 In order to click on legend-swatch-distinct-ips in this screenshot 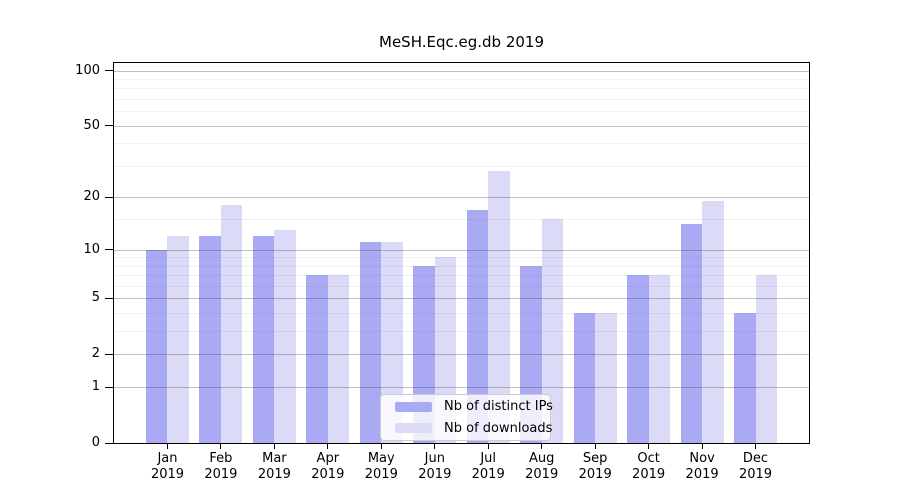, I will do `click(413, 406)`.